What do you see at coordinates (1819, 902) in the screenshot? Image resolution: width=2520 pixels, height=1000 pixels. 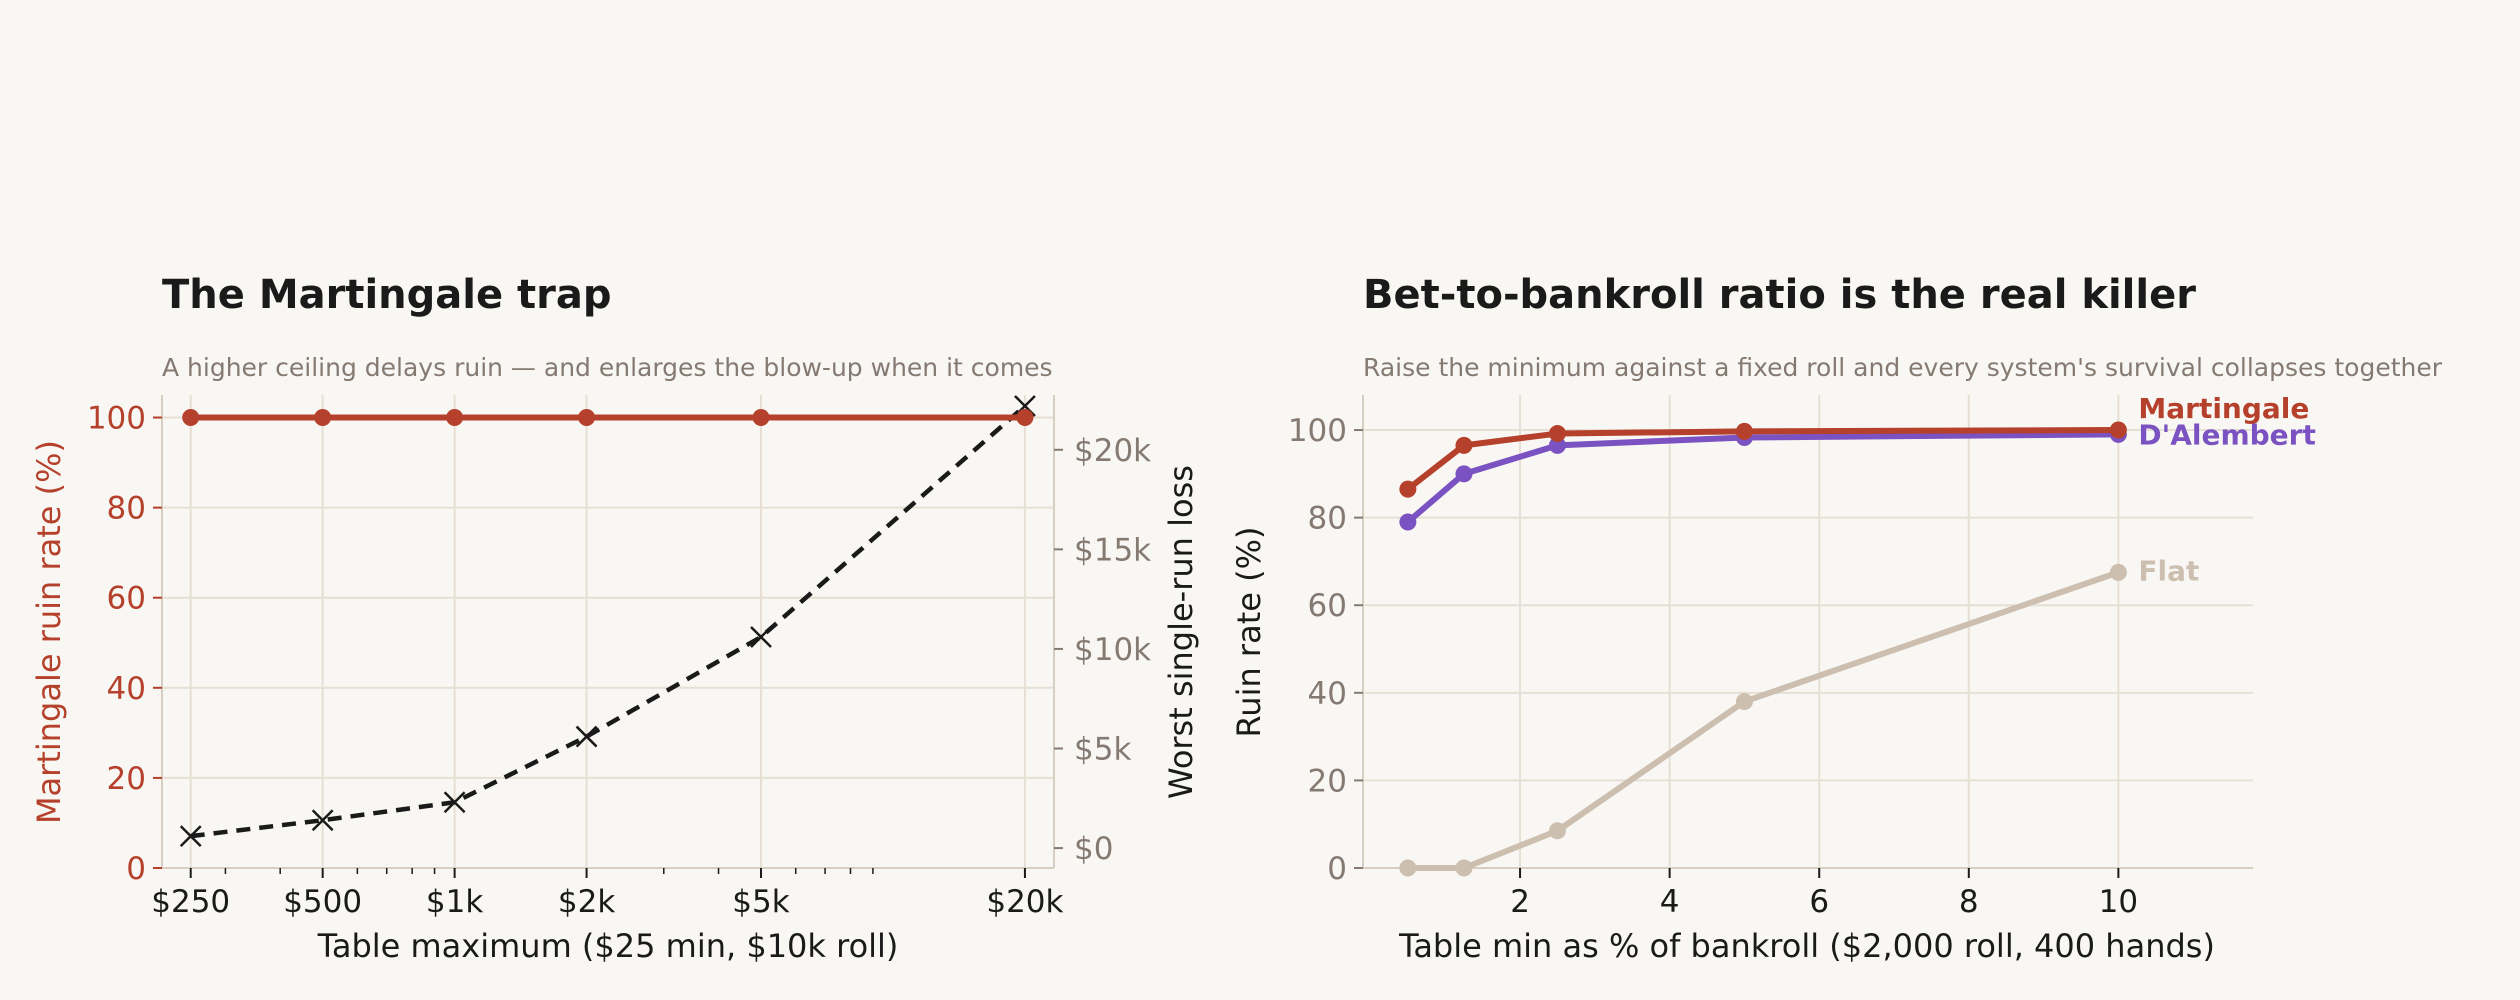 I see `x-tick-label: 6` at bounding box center [1819, 902].